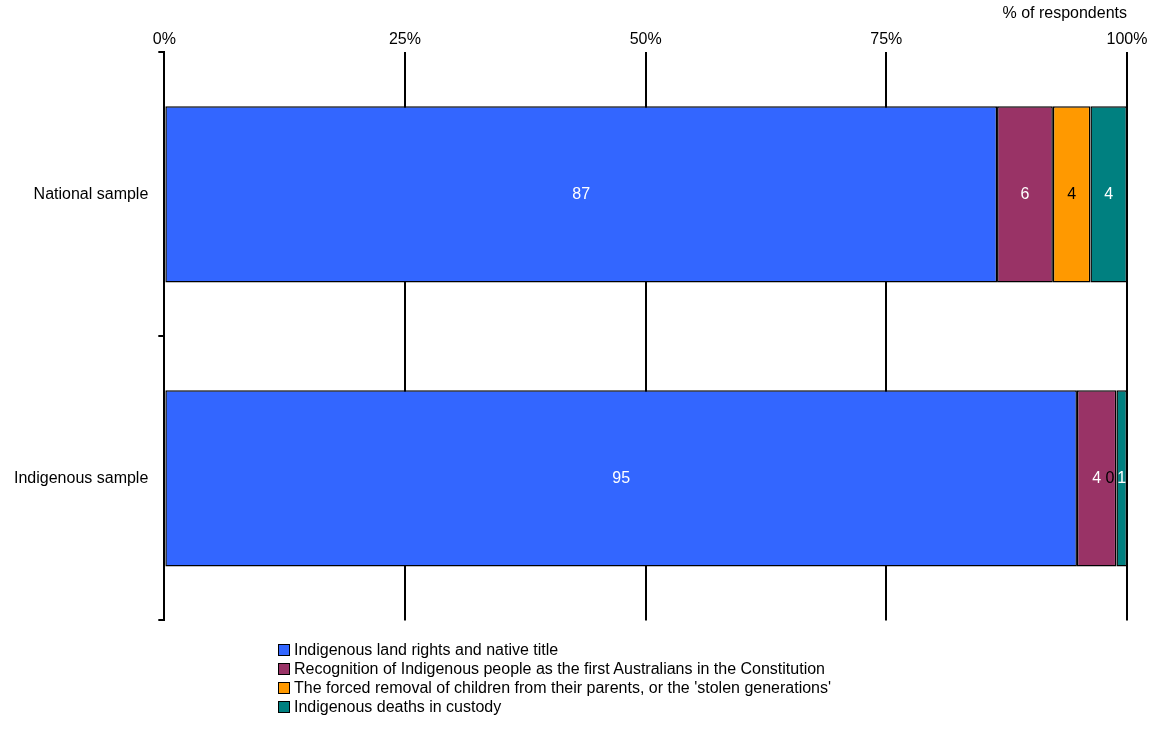 This screenshot has height=732, width=1157. Describe the element at coordinates (1064, 13) in the screenshot. I see `x-axis-title: % of respondents` at that location.